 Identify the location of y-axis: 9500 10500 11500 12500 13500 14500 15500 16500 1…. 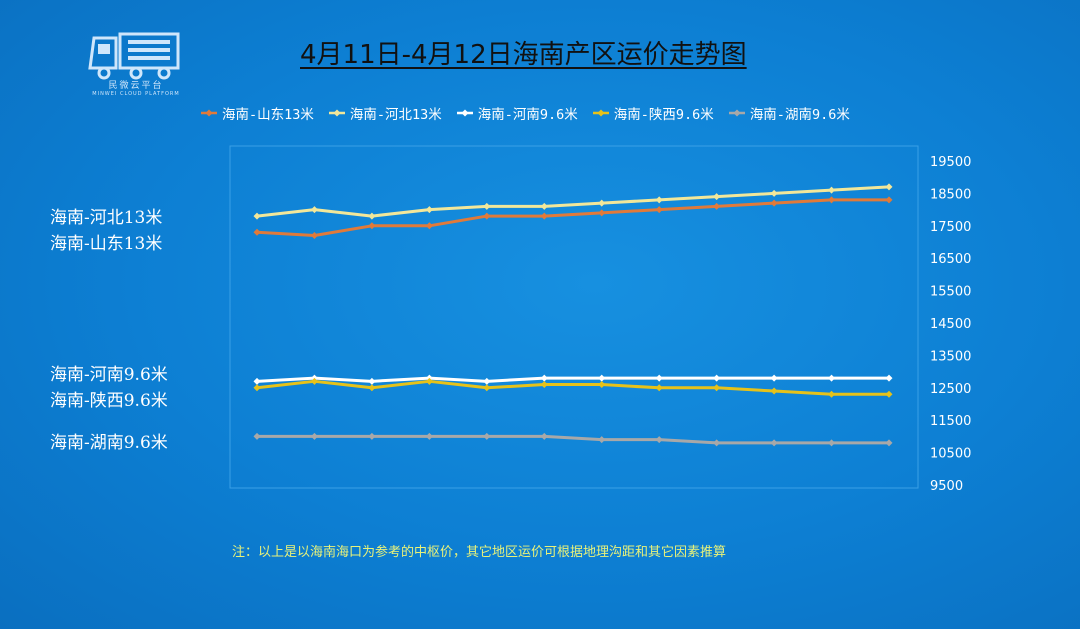
(950, 324).